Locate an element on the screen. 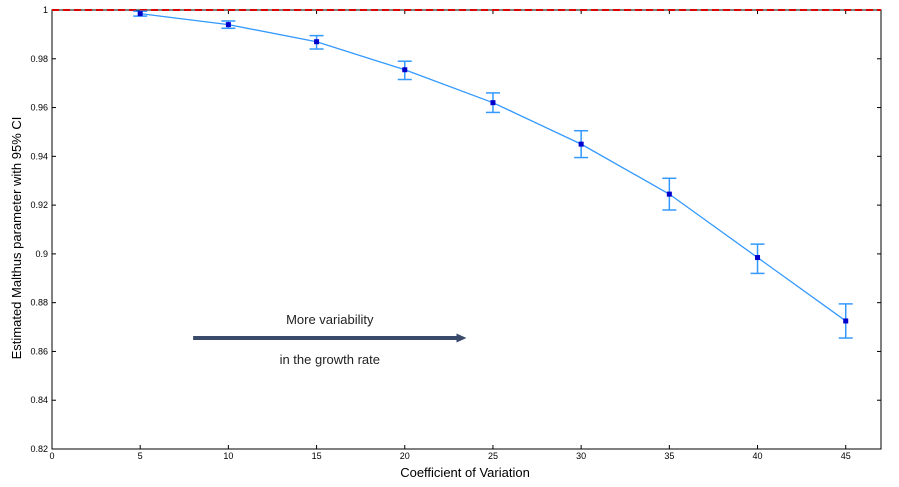 The image size is (899, 487). x-tick-label: 20 is located at coordinates (405, 456).